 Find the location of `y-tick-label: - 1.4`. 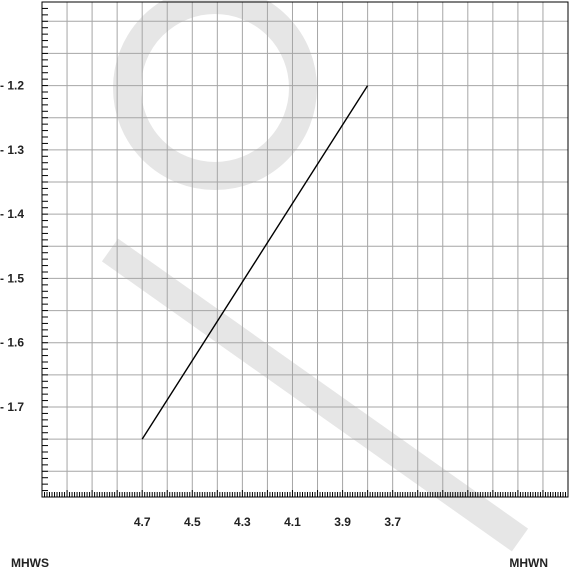

y-tick-label: - 1.4 is located at coordinates (12, 214).